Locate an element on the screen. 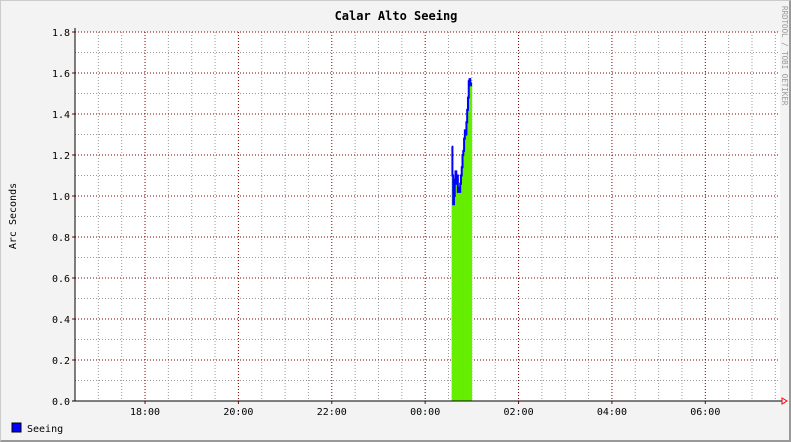 This screenshot has width=791, height=442. y-tick-label: 0.0 is located at coordinates (61, 402).